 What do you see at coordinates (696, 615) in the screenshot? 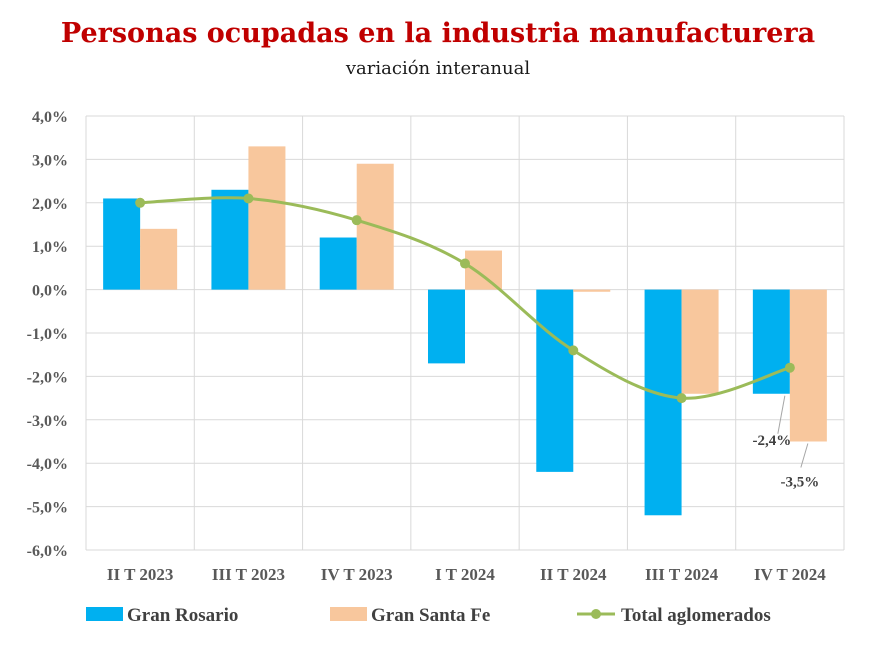
I see `legend-label: Total aglomerados` at bounding box center [696, 615].